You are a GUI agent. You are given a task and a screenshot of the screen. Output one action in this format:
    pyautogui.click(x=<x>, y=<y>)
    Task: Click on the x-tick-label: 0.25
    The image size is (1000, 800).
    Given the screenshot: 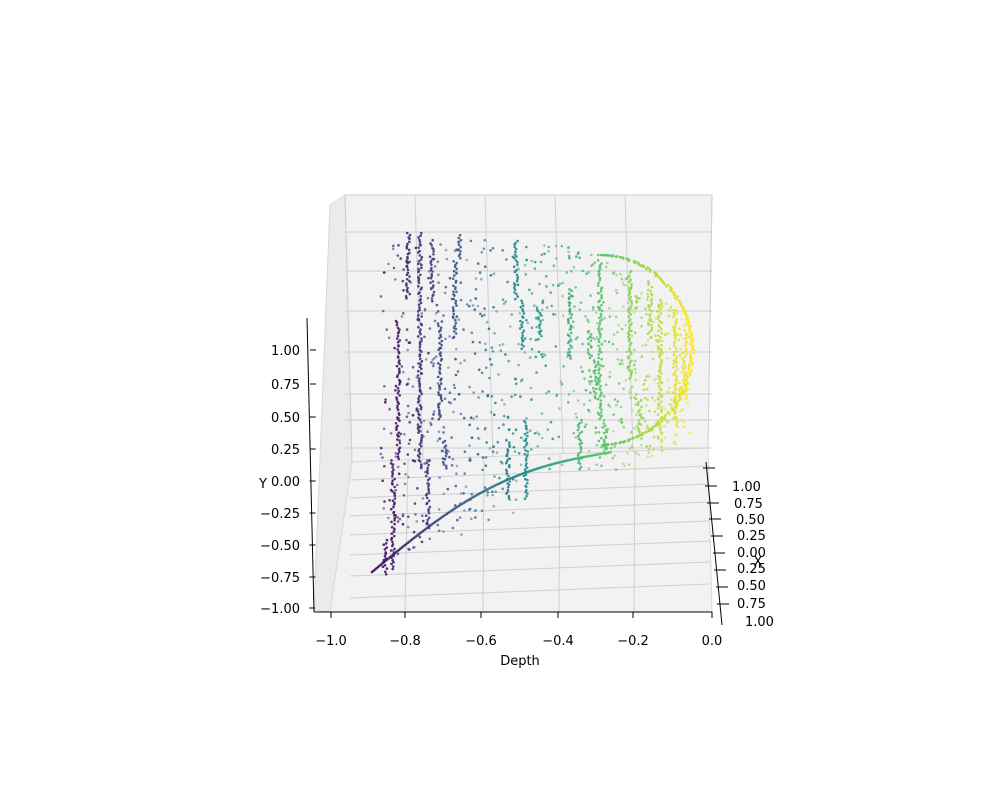 What is the action you would take?
    pyautogui.click(x=751, y=536)
    